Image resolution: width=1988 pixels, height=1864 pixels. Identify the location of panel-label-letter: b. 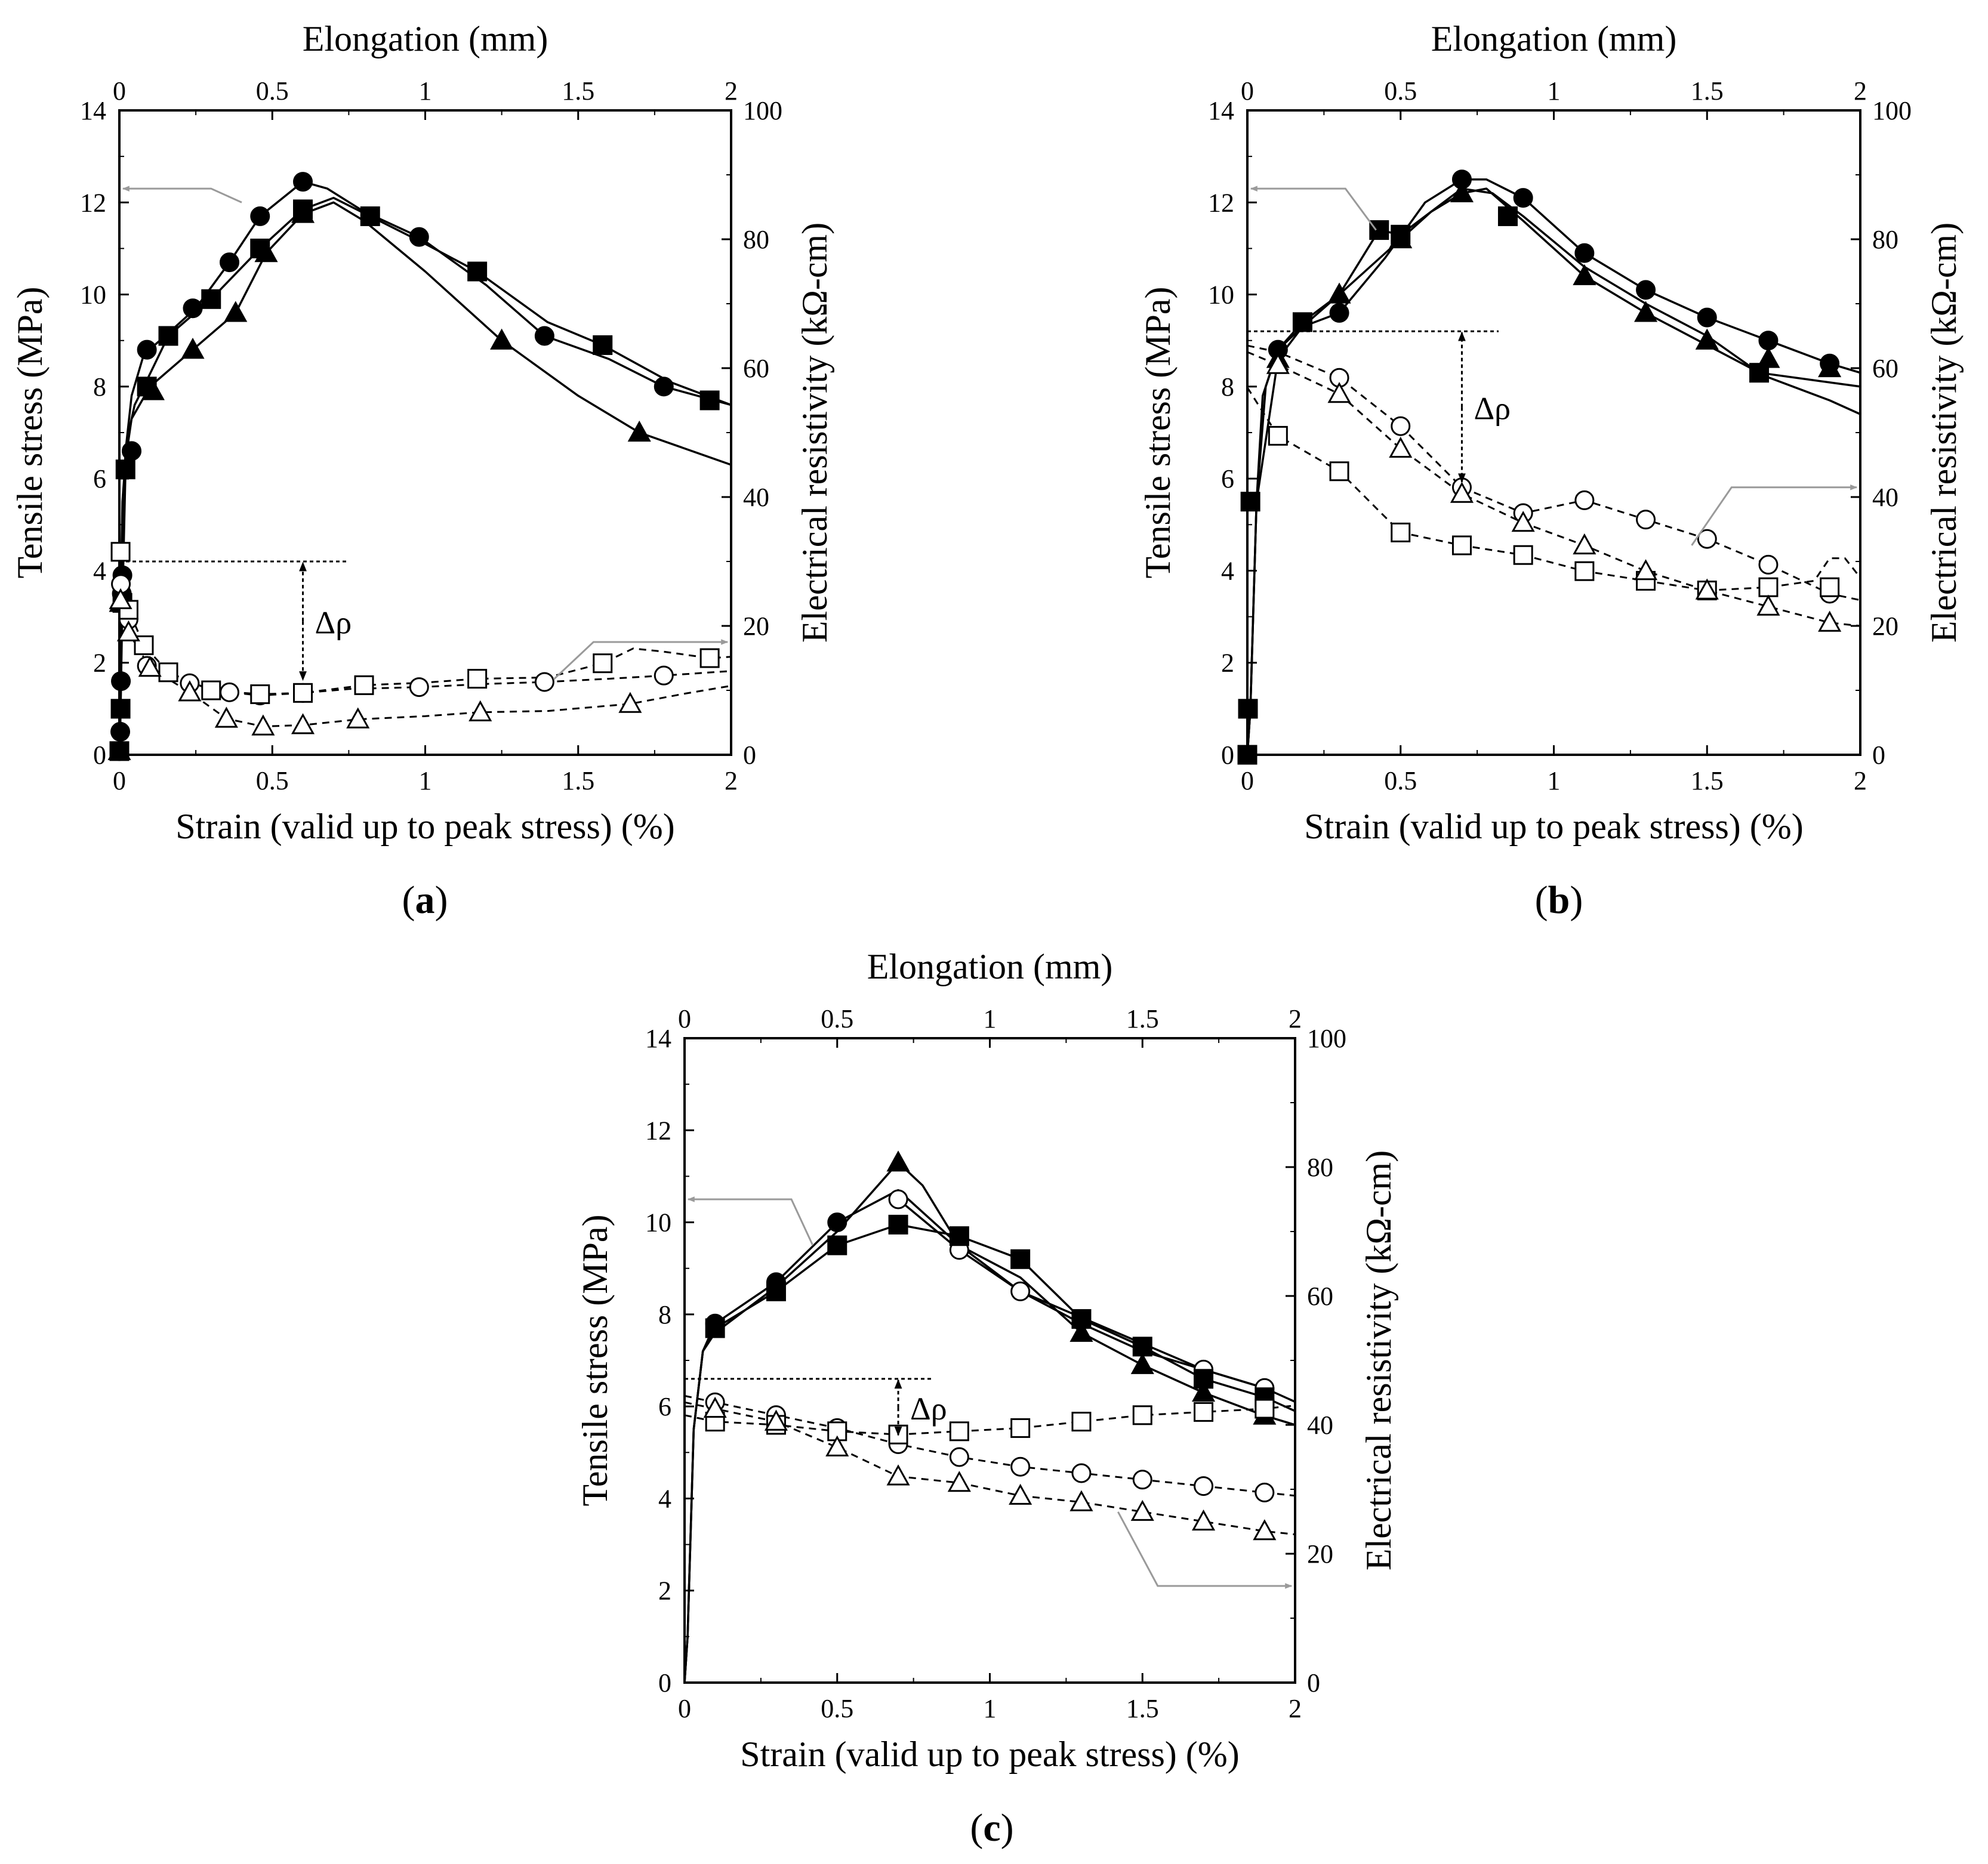
(1559, 900).